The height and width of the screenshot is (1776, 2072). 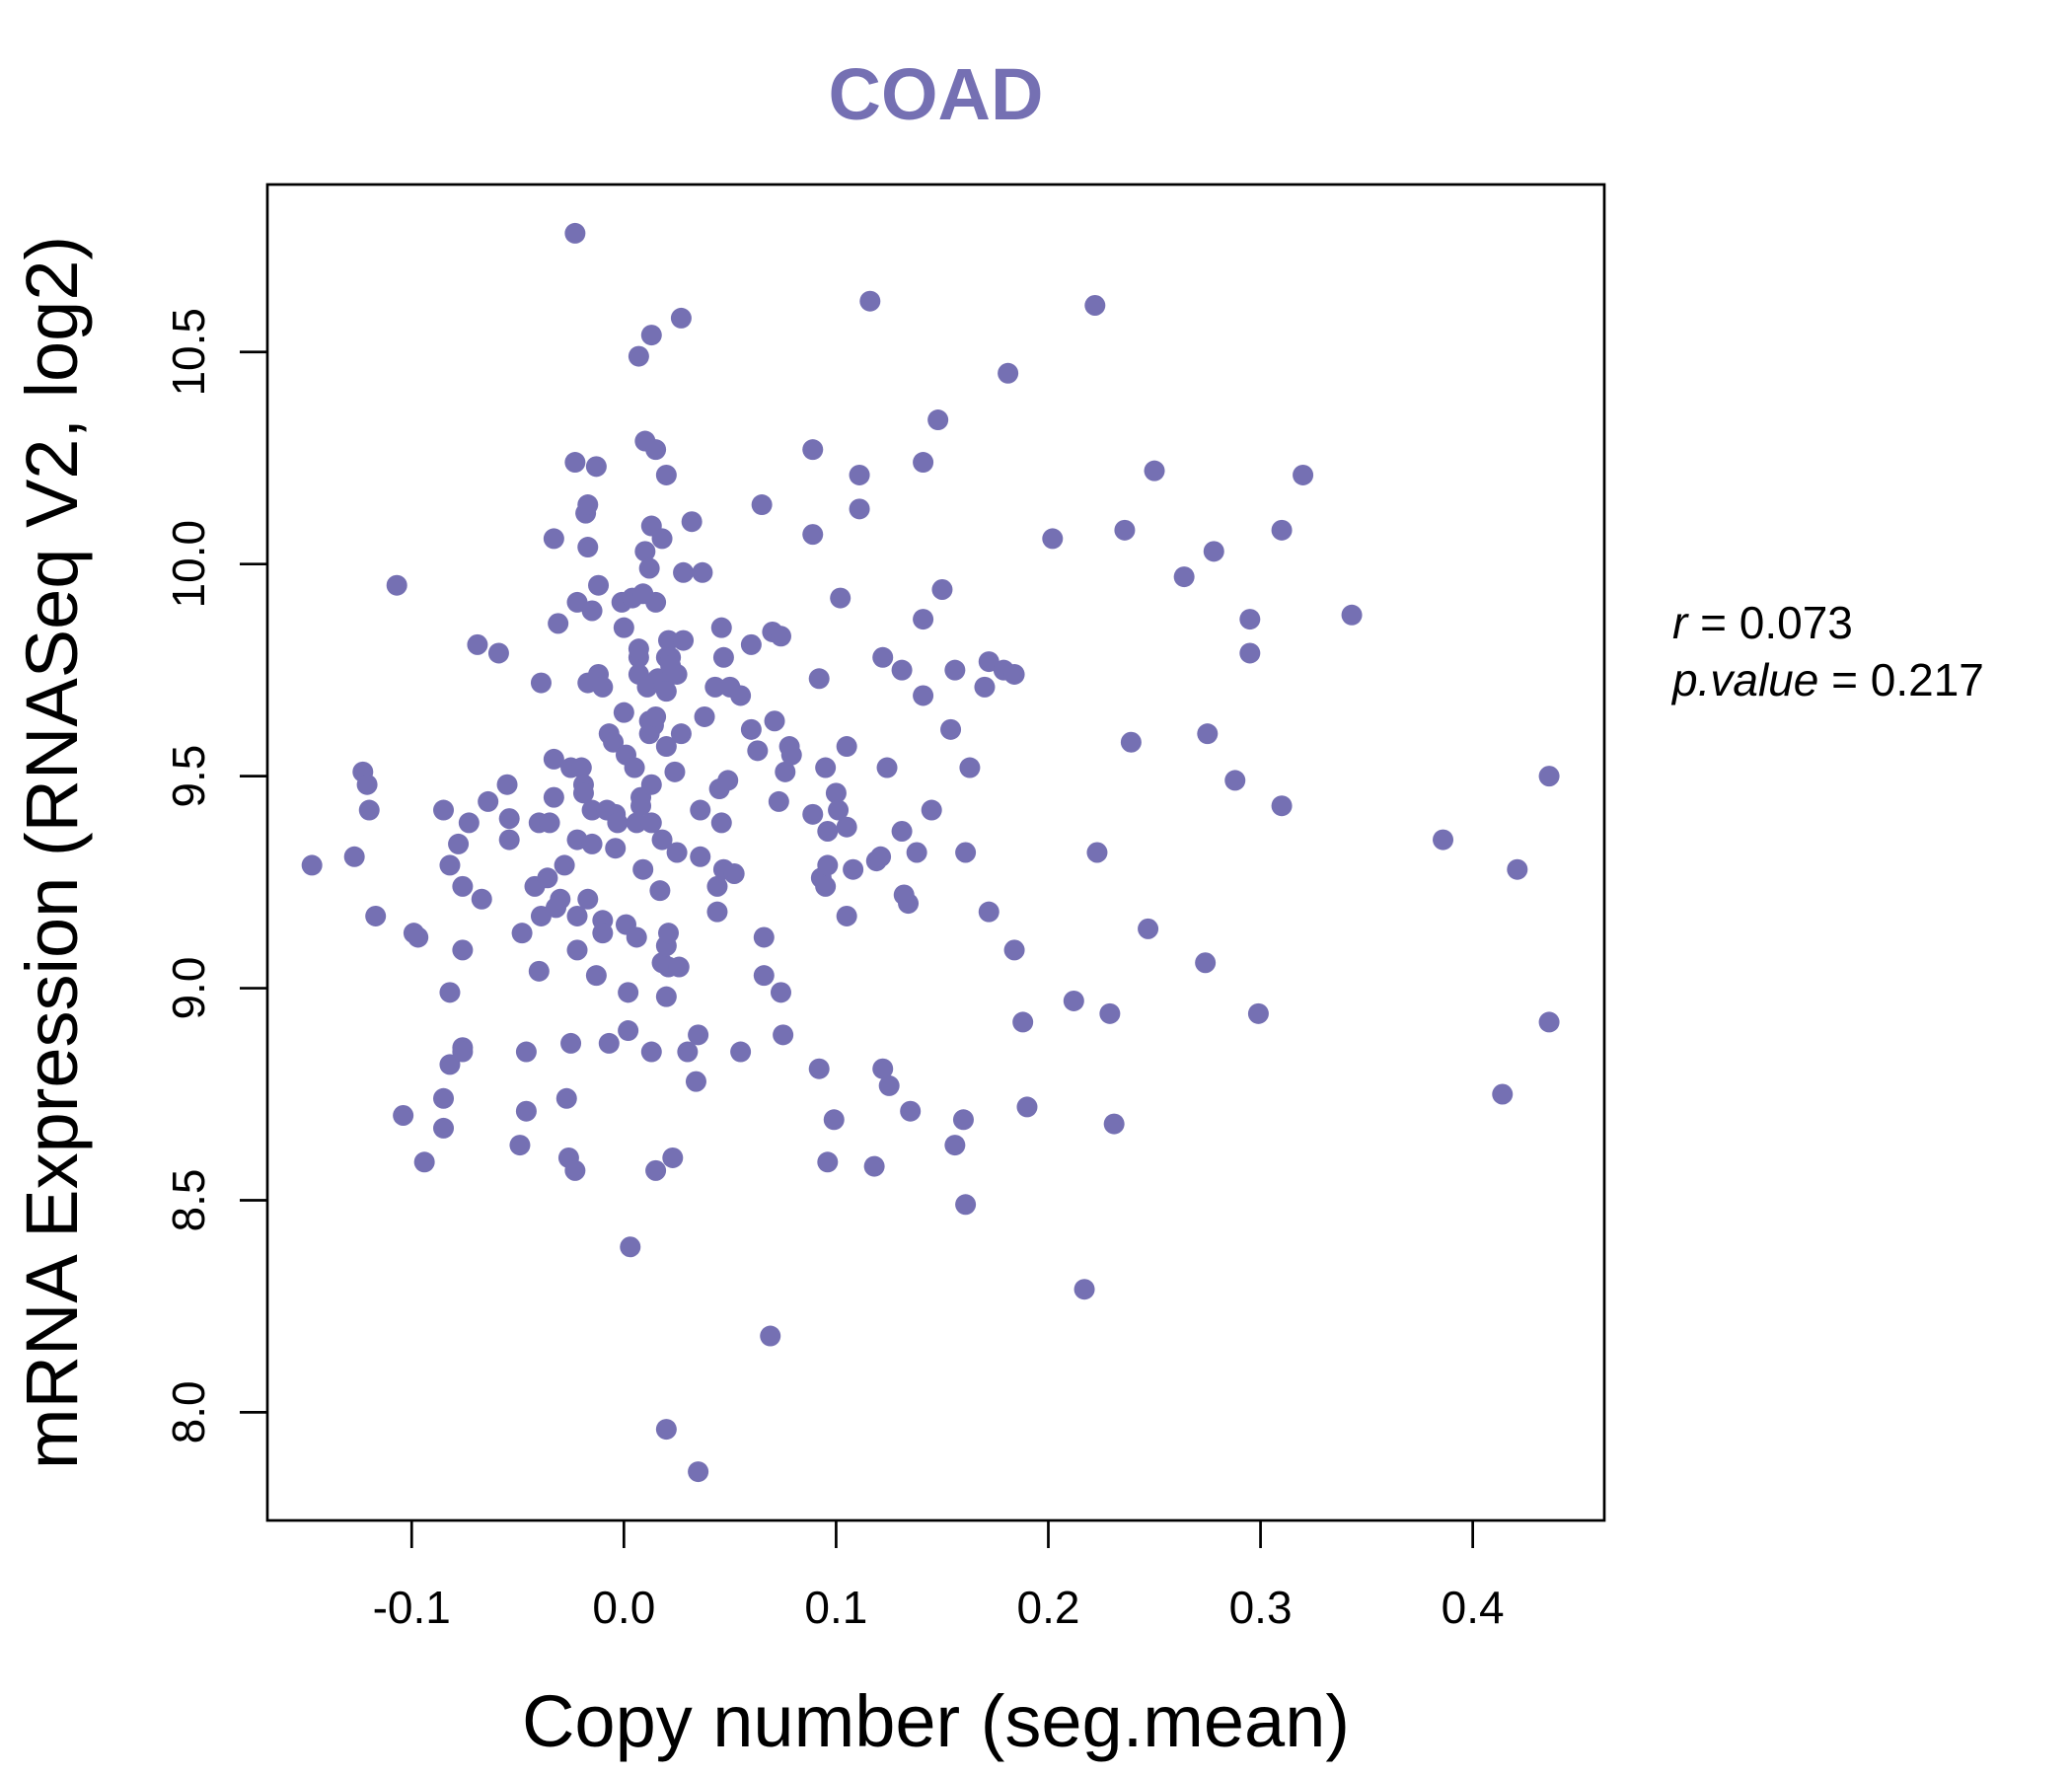 I want to click on p-equals: =, so click(x=1844, y=680).